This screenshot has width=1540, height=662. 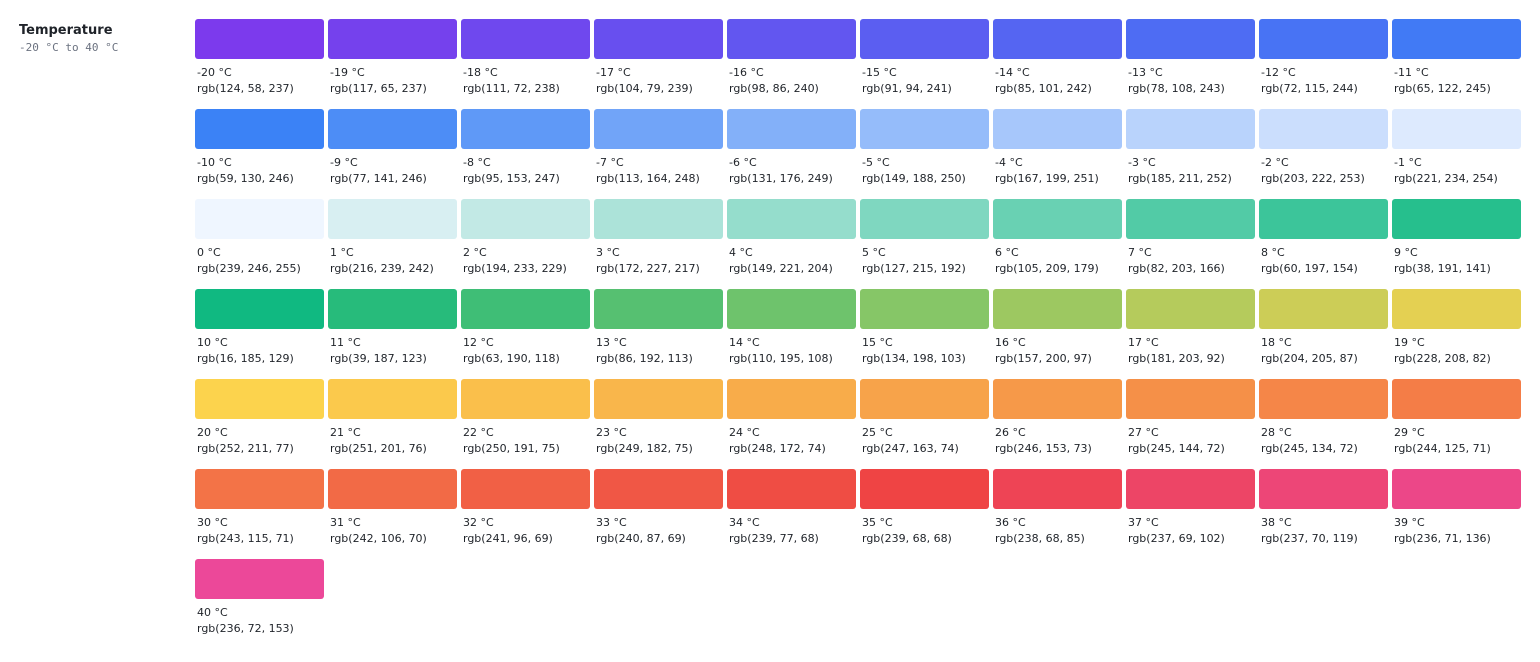 I want to click on swatch-temperature-label: -8 °C, so click(x=477, y=162).